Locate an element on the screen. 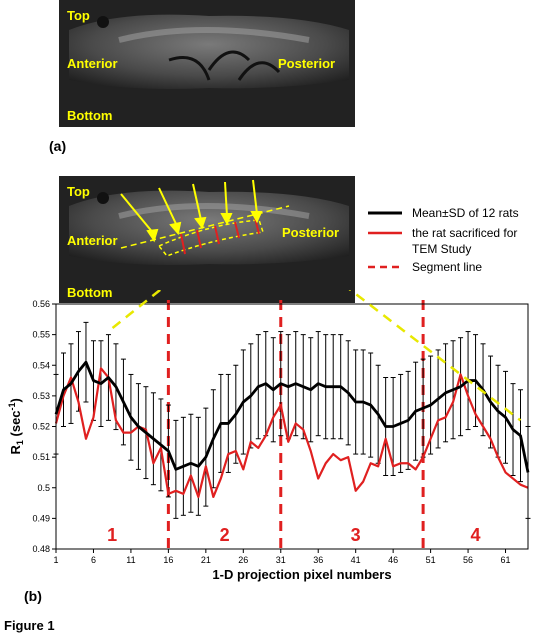  legend-swatches is located at coordinates (385, 240).